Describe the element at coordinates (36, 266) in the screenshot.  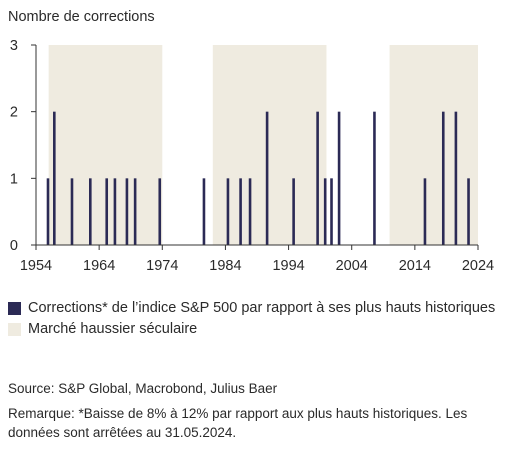
I see `x-tick-label: 1954` at that location.